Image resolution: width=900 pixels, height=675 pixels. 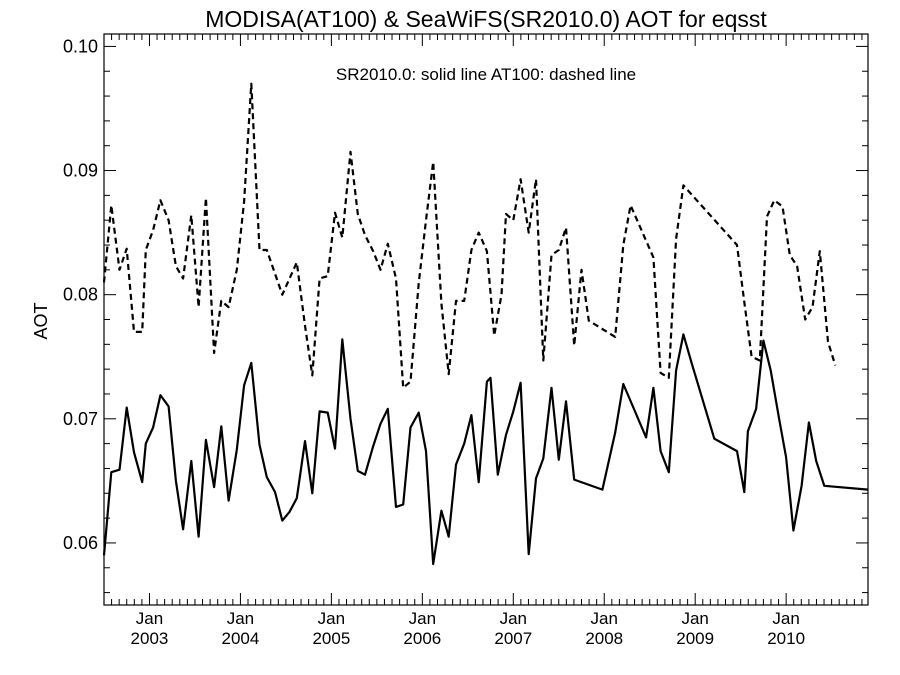 What do you see at coordinates (150, 638) in the screenshot?
I see `x-tick-year-label: 2003` at bounding box center [150, 638].